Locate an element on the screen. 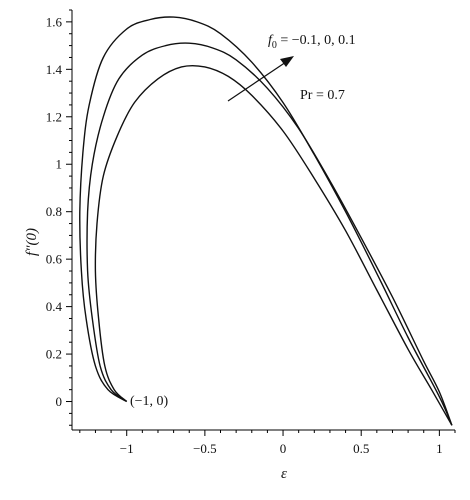 This screenshot has height=500, width=470. y-tick-label: 1.6 is located at coordinates (54, 21).